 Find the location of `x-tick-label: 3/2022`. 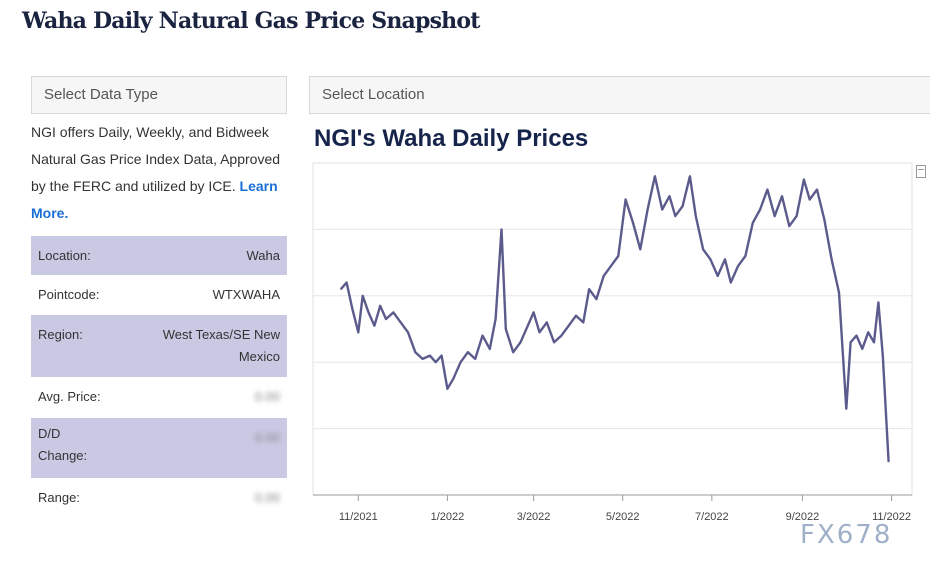

x-tick-label: 3/2022 is located at coordinates (534, 517).